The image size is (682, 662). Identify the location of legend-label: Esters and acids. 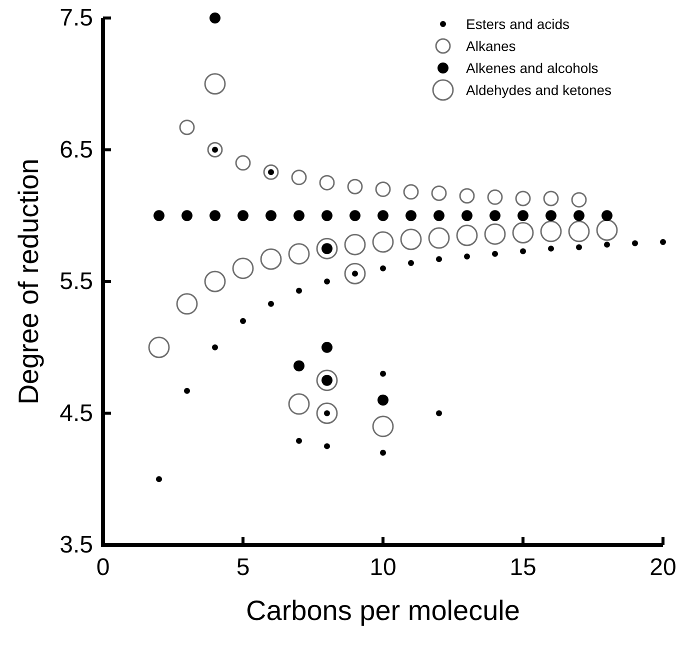
(518, 24).